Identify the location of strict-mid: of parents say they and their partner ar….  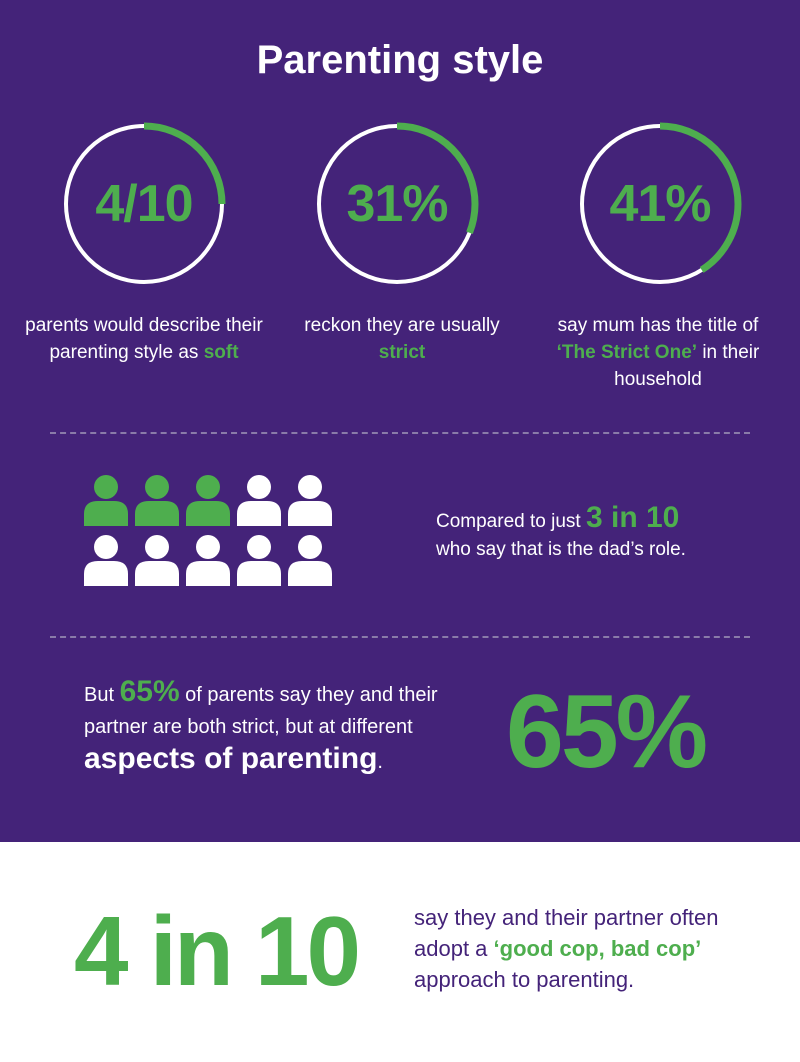
(261, 711).